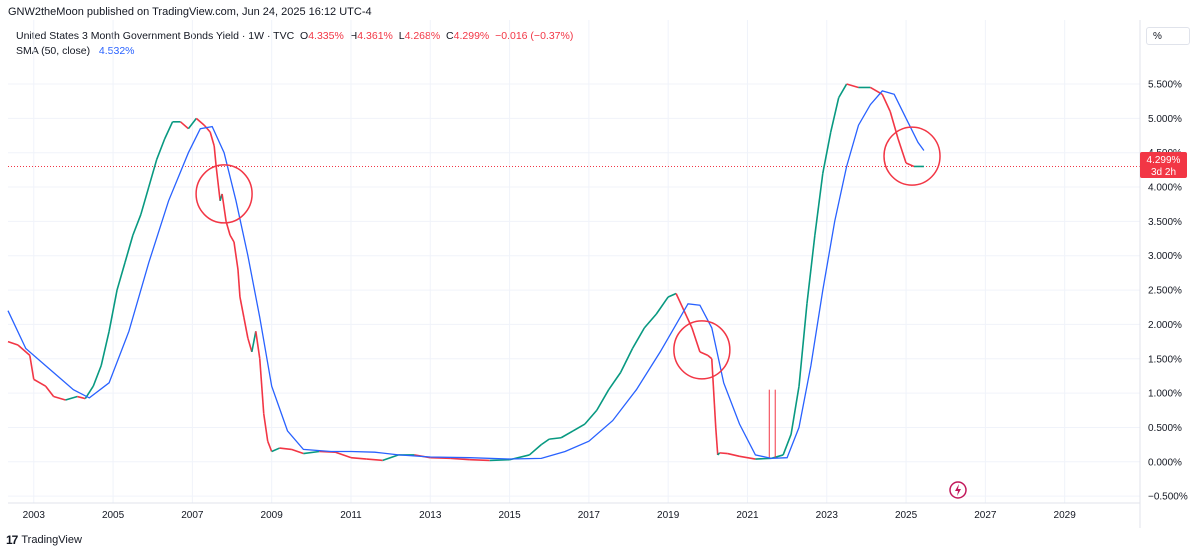  What do you see at coordinates (827, 515) in the screenshot?
I see `x-tick-label: 2023` at bounding box center [827, 515].